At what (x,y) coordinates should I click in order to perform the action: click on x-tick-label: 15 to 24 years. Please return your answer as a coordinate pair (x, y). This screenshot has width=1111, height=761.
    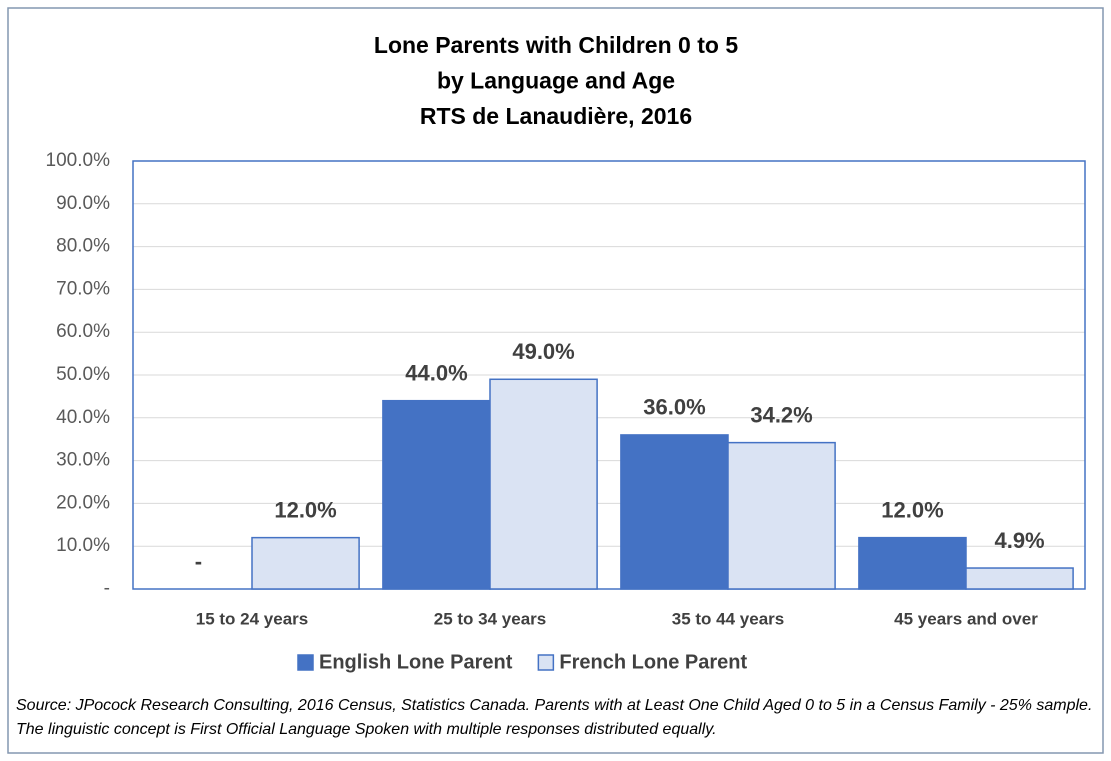
    Looking at the image, I should click on (252, 618).